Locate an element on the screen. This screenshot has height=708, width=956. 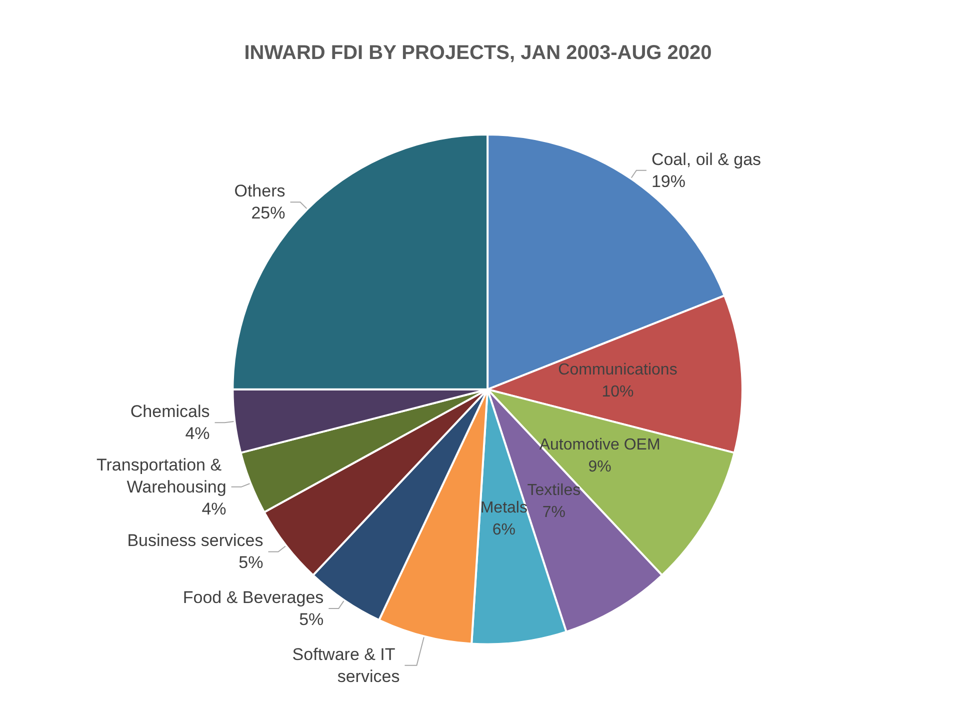
slice-label: Food & Beverages is located at coordinates (253, 597).